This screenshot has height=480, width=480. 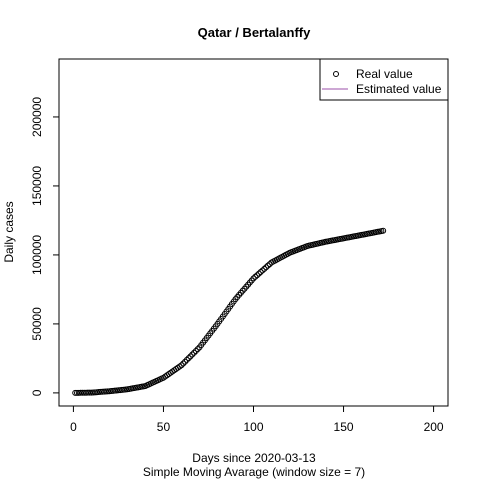 I want to click on y-tick-label: 100000, so click(x=37, y=255).